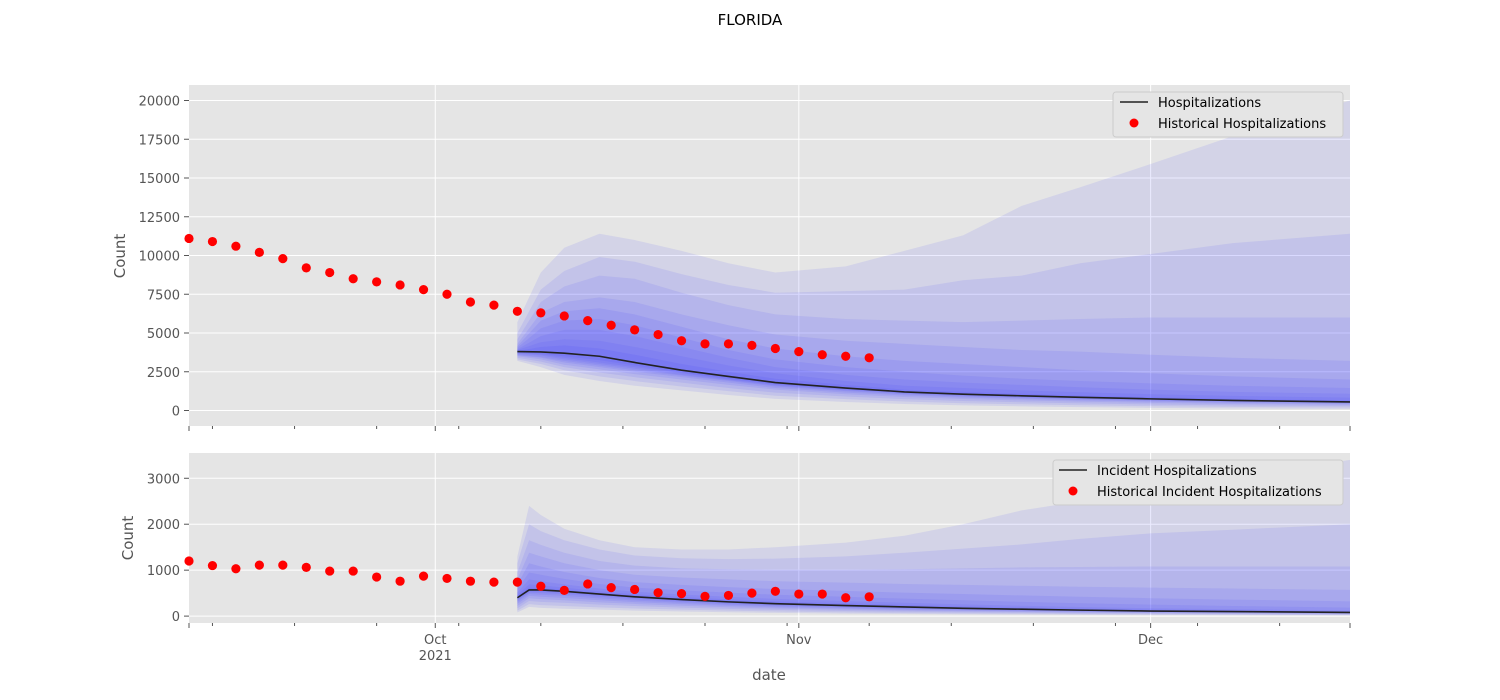  I want to click on y-tick-label: 20000, so click(159, 102).